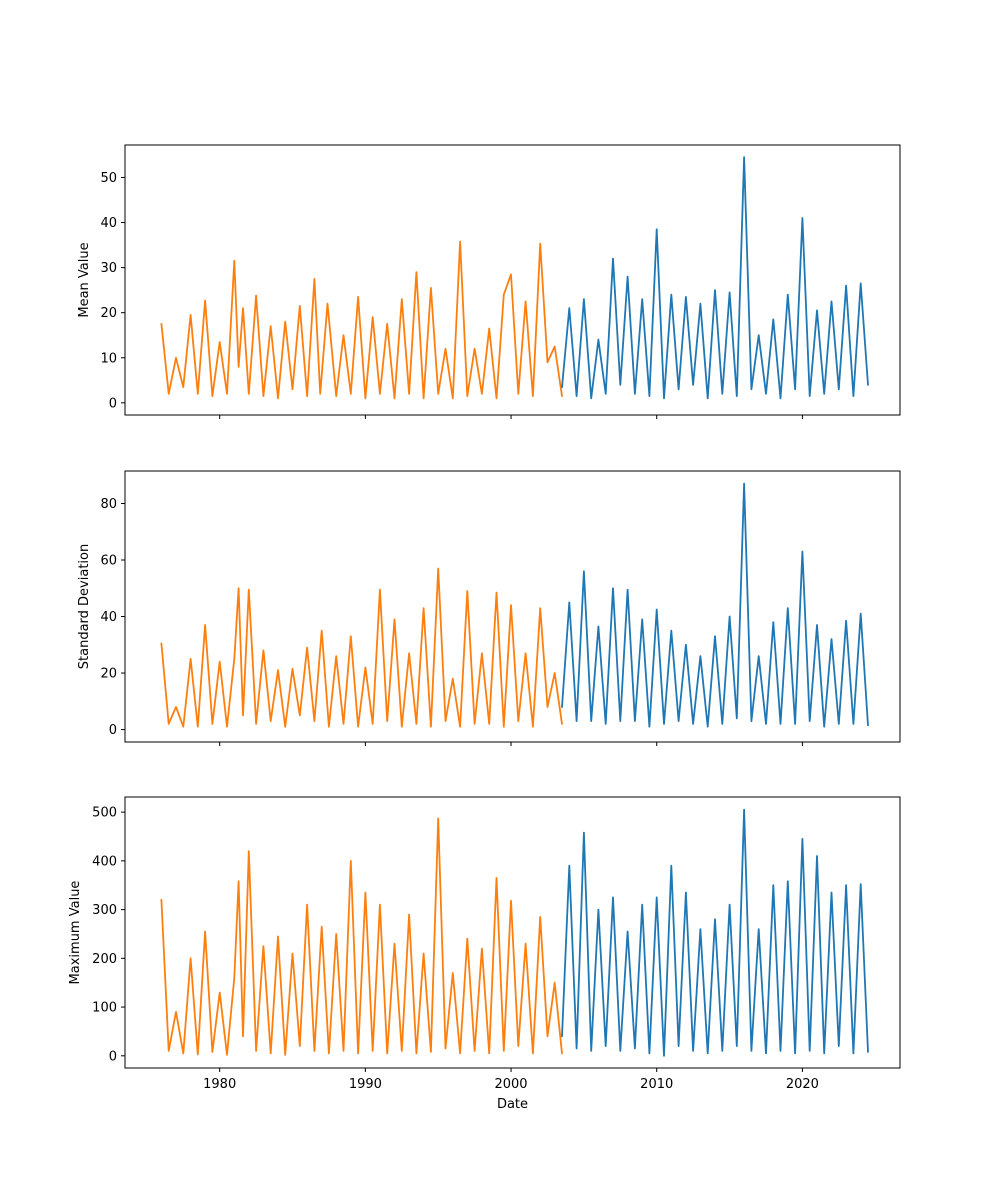  I want to click on x-tick-label: 1980, so click(219, 1084).